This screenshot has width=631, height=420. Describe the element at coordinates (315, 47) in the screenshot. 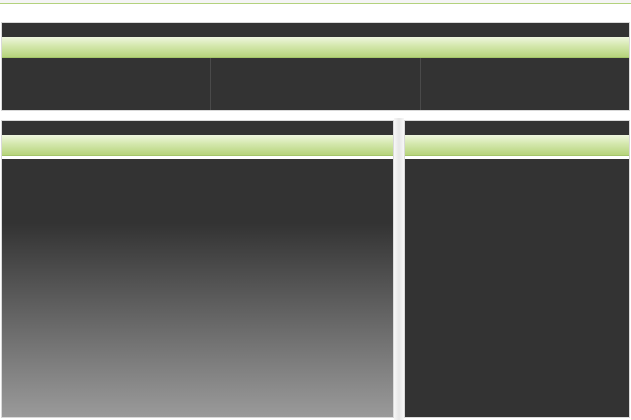

I see `header-accent-bar` at that location.